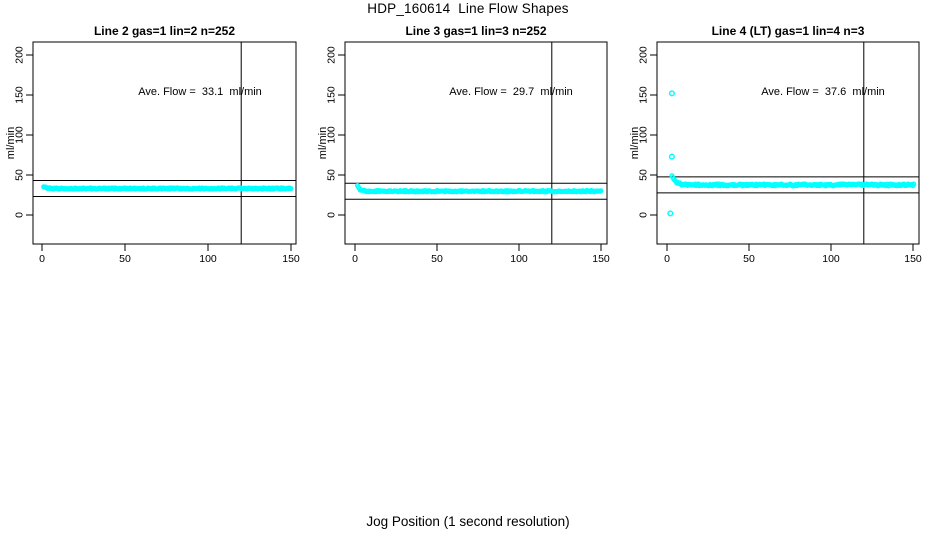 The height and width of the screenshot is (540, 936). I want to click on panel2-title: Line 3 gas=1 lin=3 n=252, so click(476, 31).